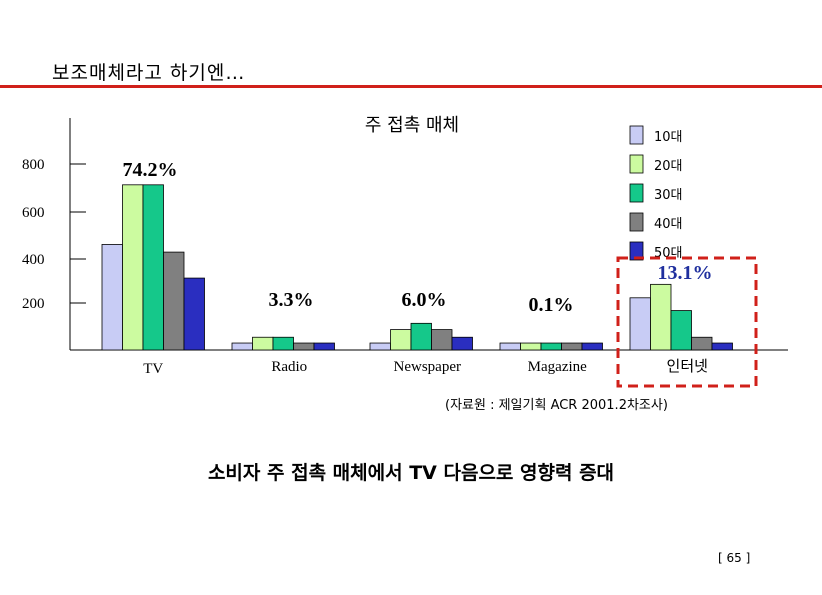  I want to click on category-label: Magazine, so click(557, 367).